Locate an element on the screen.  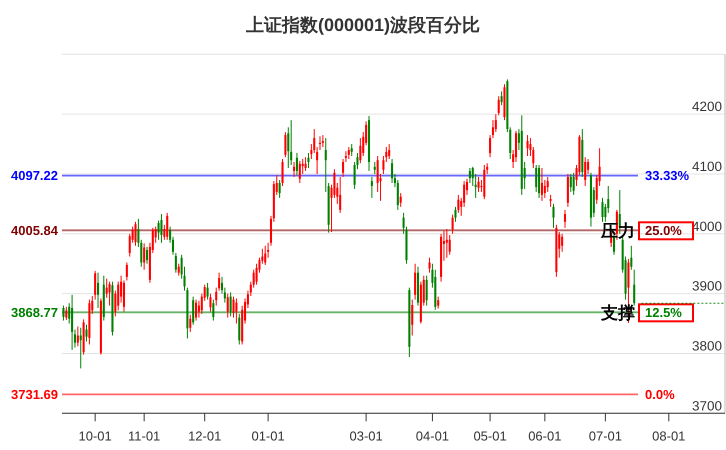
y-tick-label: 4000 is located at coordinates (707, 226).